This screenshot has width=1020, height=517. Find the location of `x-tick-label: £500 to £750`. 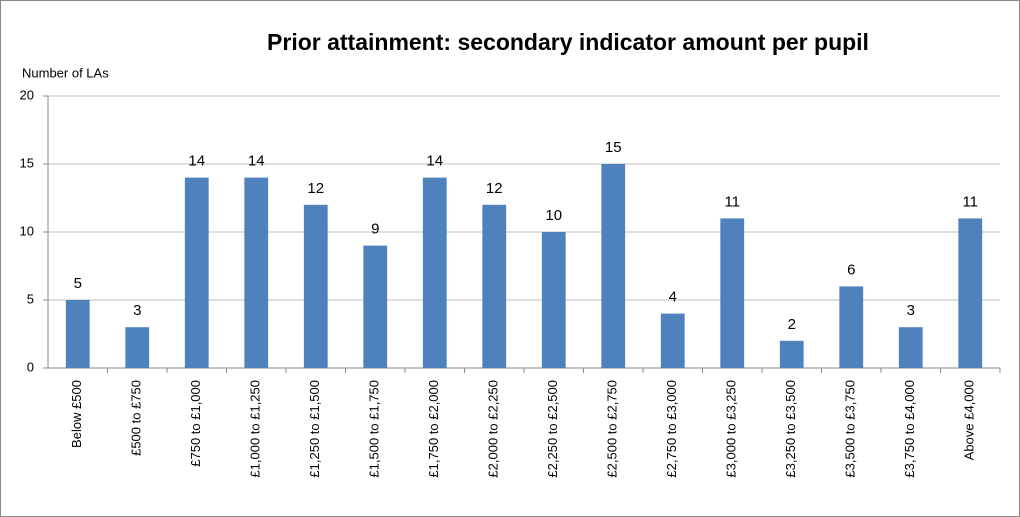

x-tick-label: £500 to £750 is located at coordinates (136, 418).